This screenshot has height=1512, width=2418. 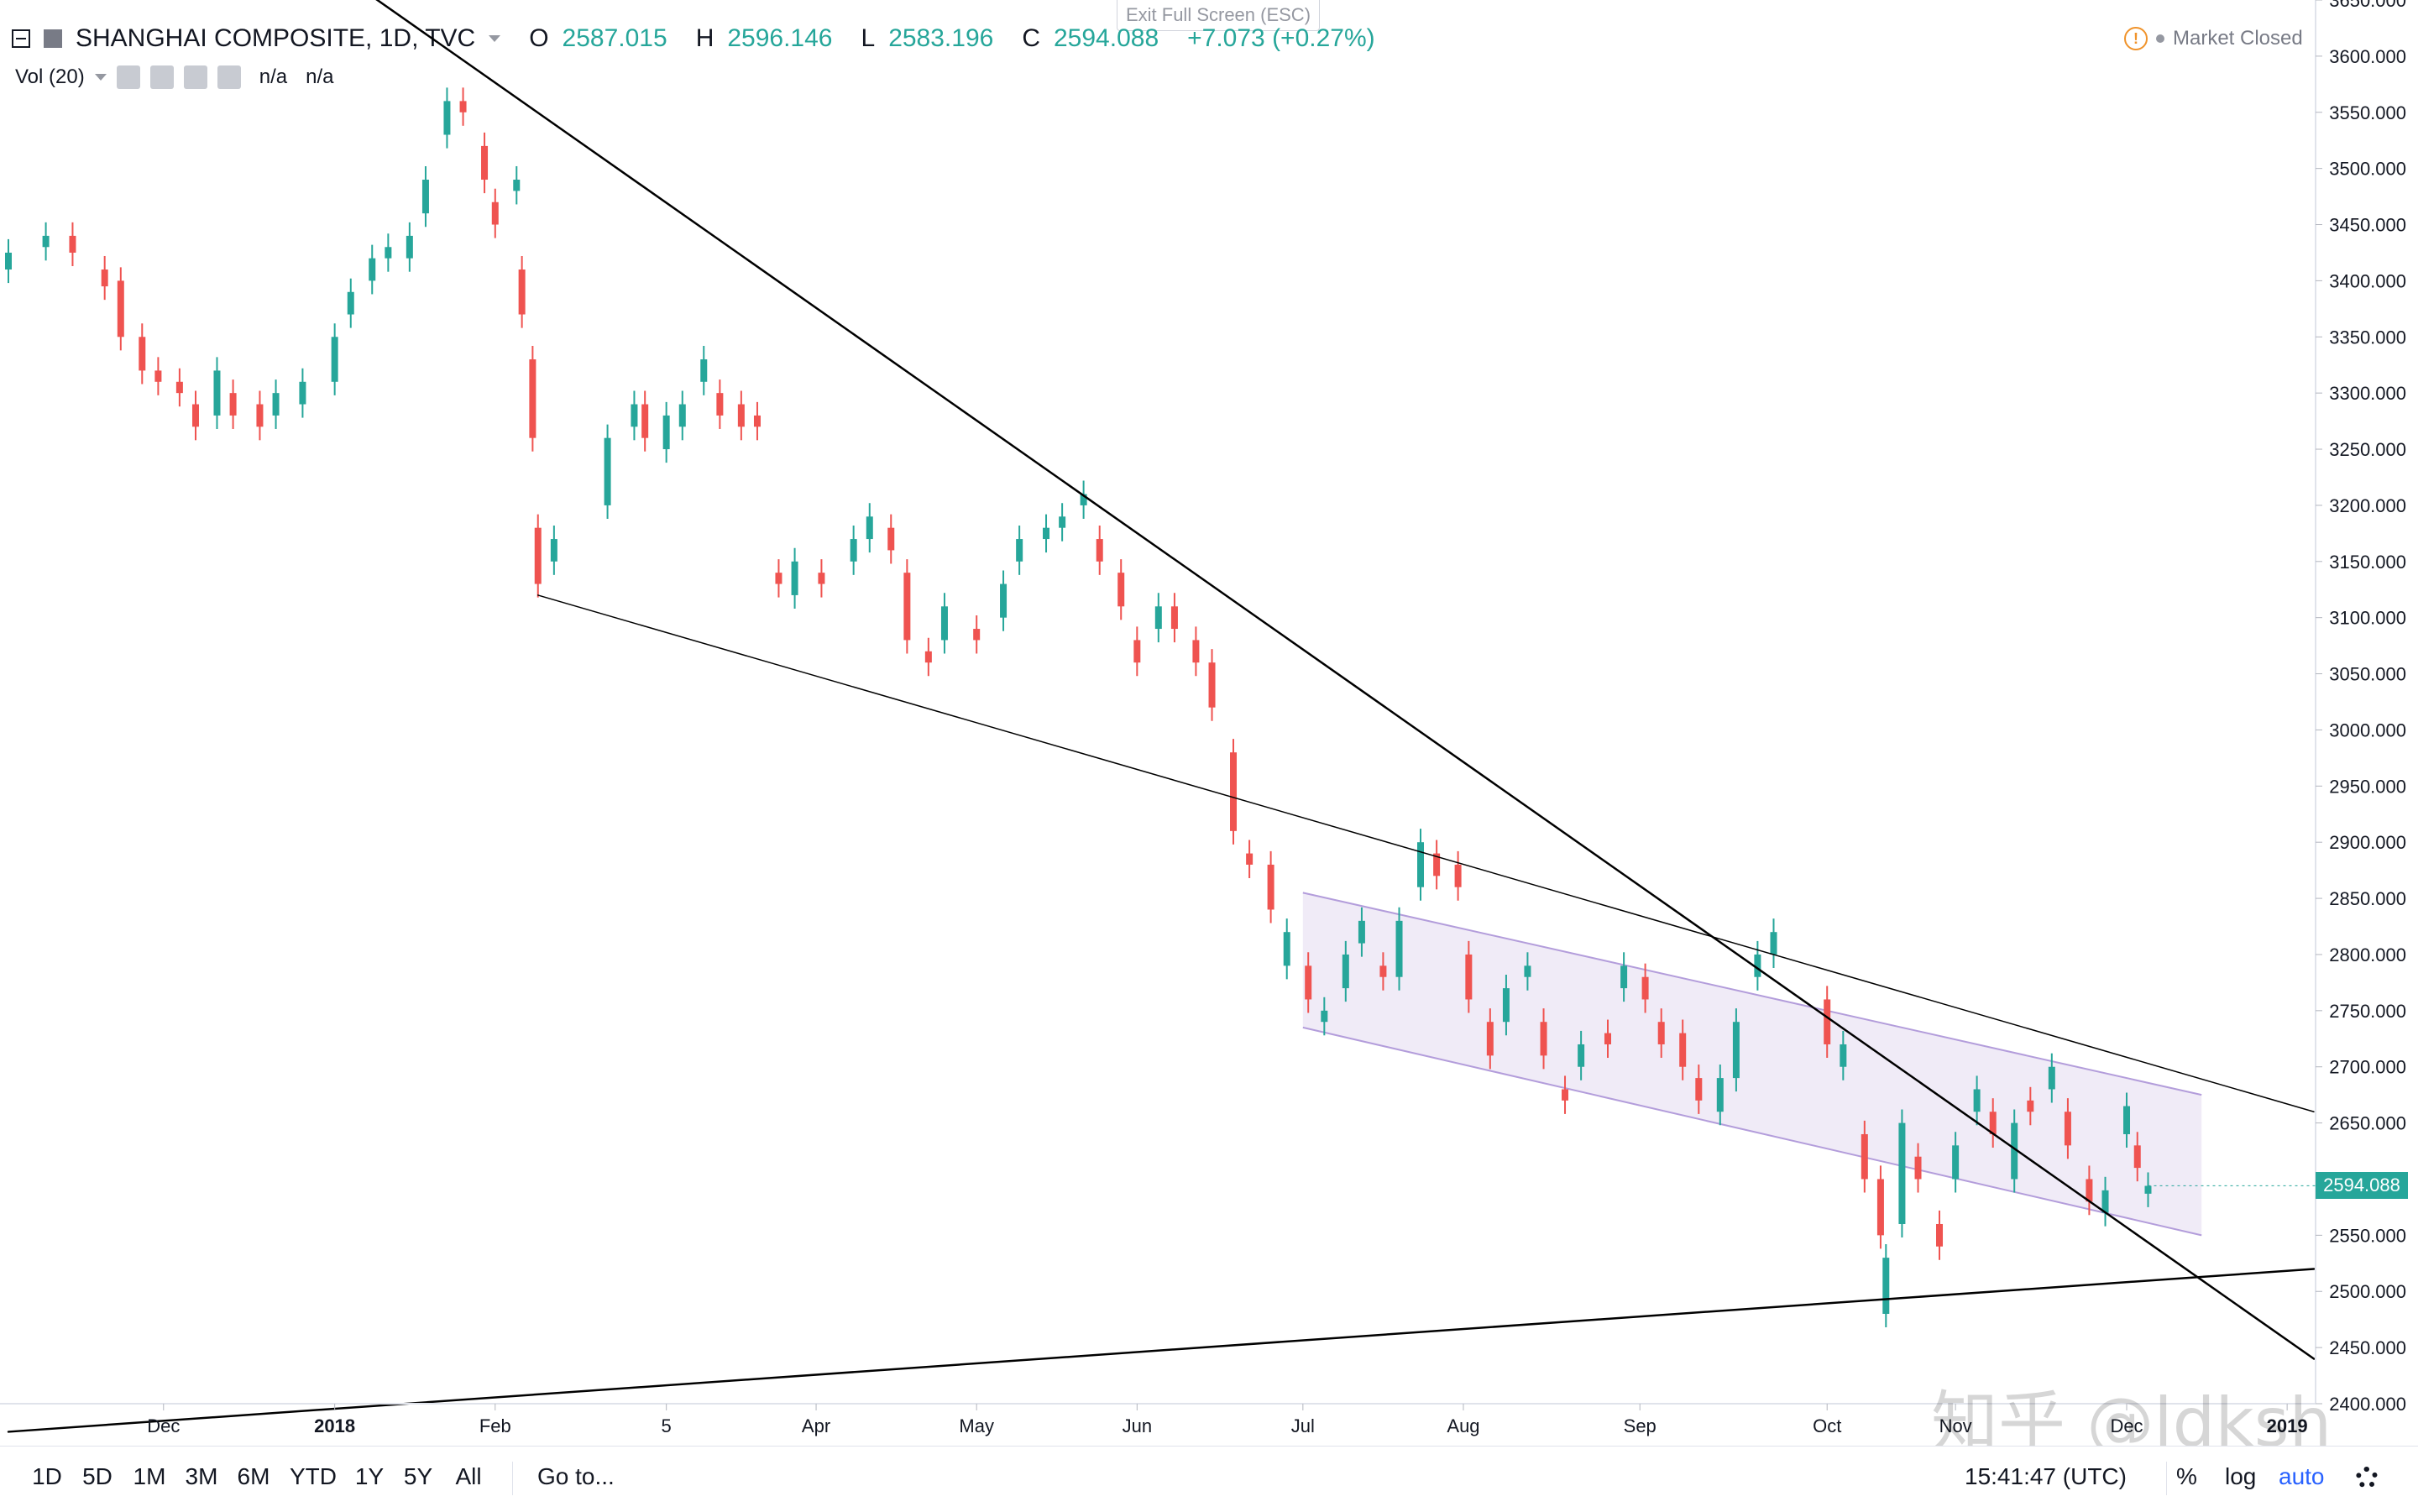 I want to click on price-tick-label: 2950.000, so click(x=2367, y=786).